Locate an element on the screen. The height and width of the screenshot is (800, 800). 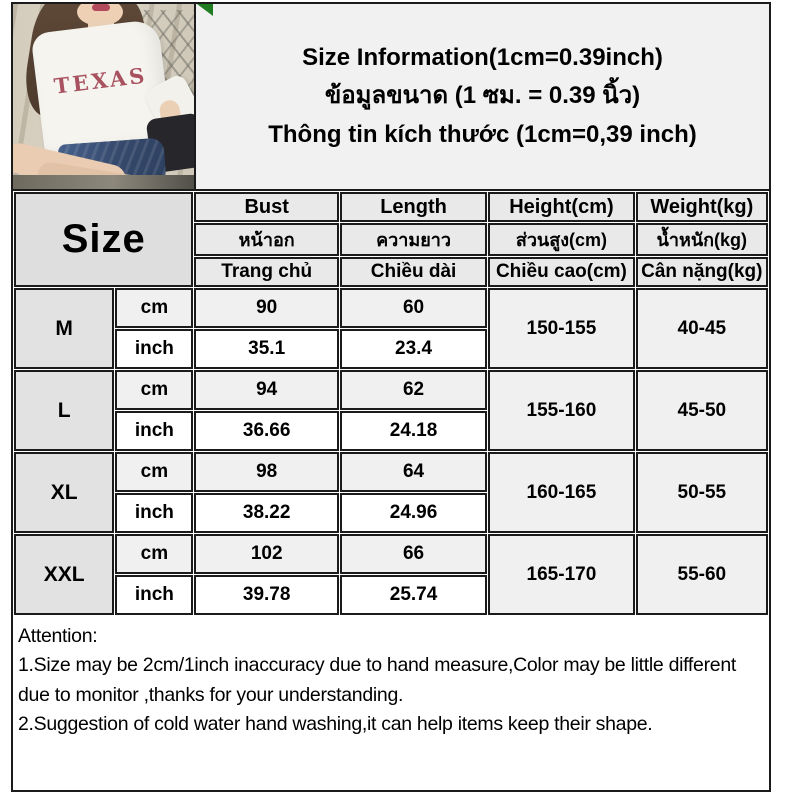
cell-m-weight: 40-45 is located at coordinates (701, 328).